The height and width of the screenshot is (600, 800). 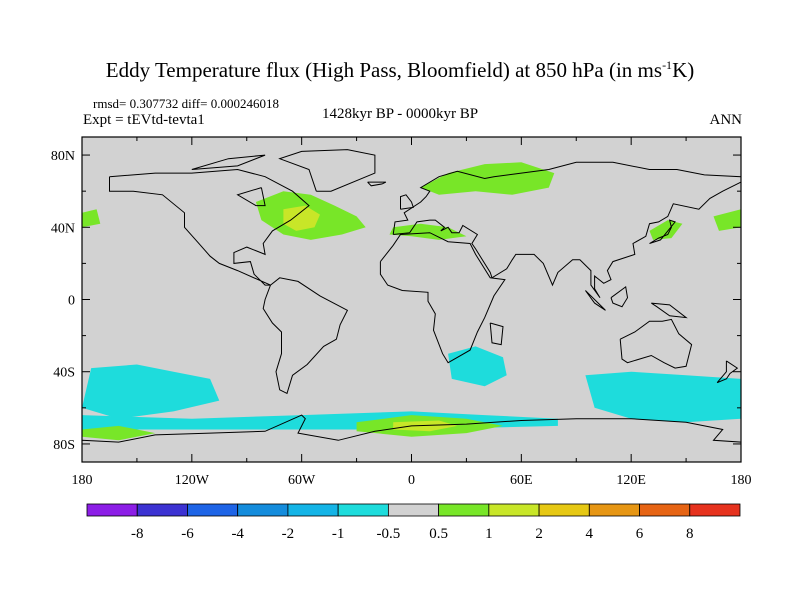 I want to click on y-tick-label-4: 80S, so click(x=64, y=445).